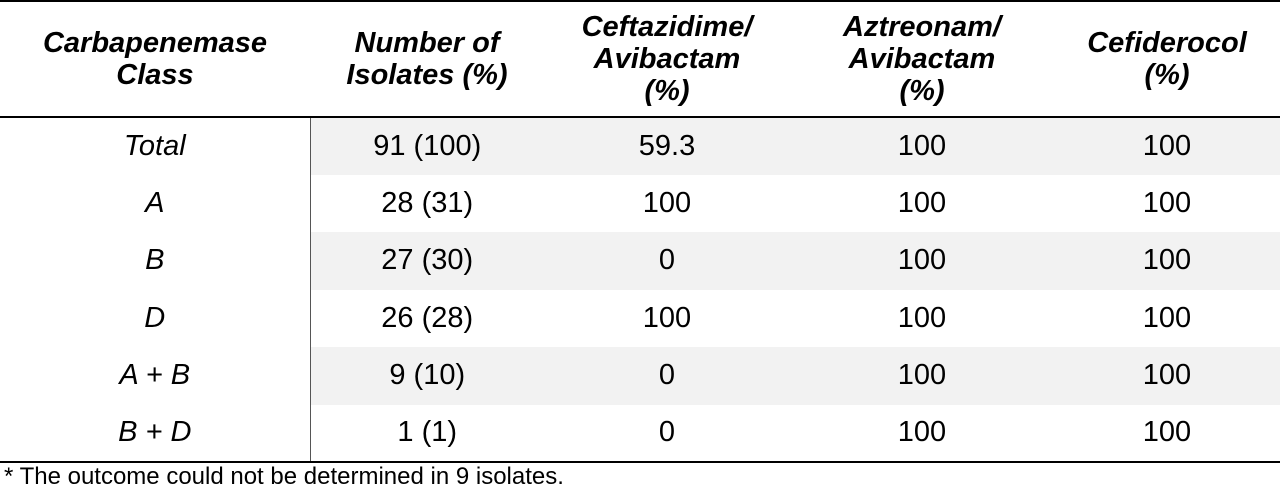  Describe the element at coordinates (155, 376) in the screenshot. I see `row-label: A + B` at that location.